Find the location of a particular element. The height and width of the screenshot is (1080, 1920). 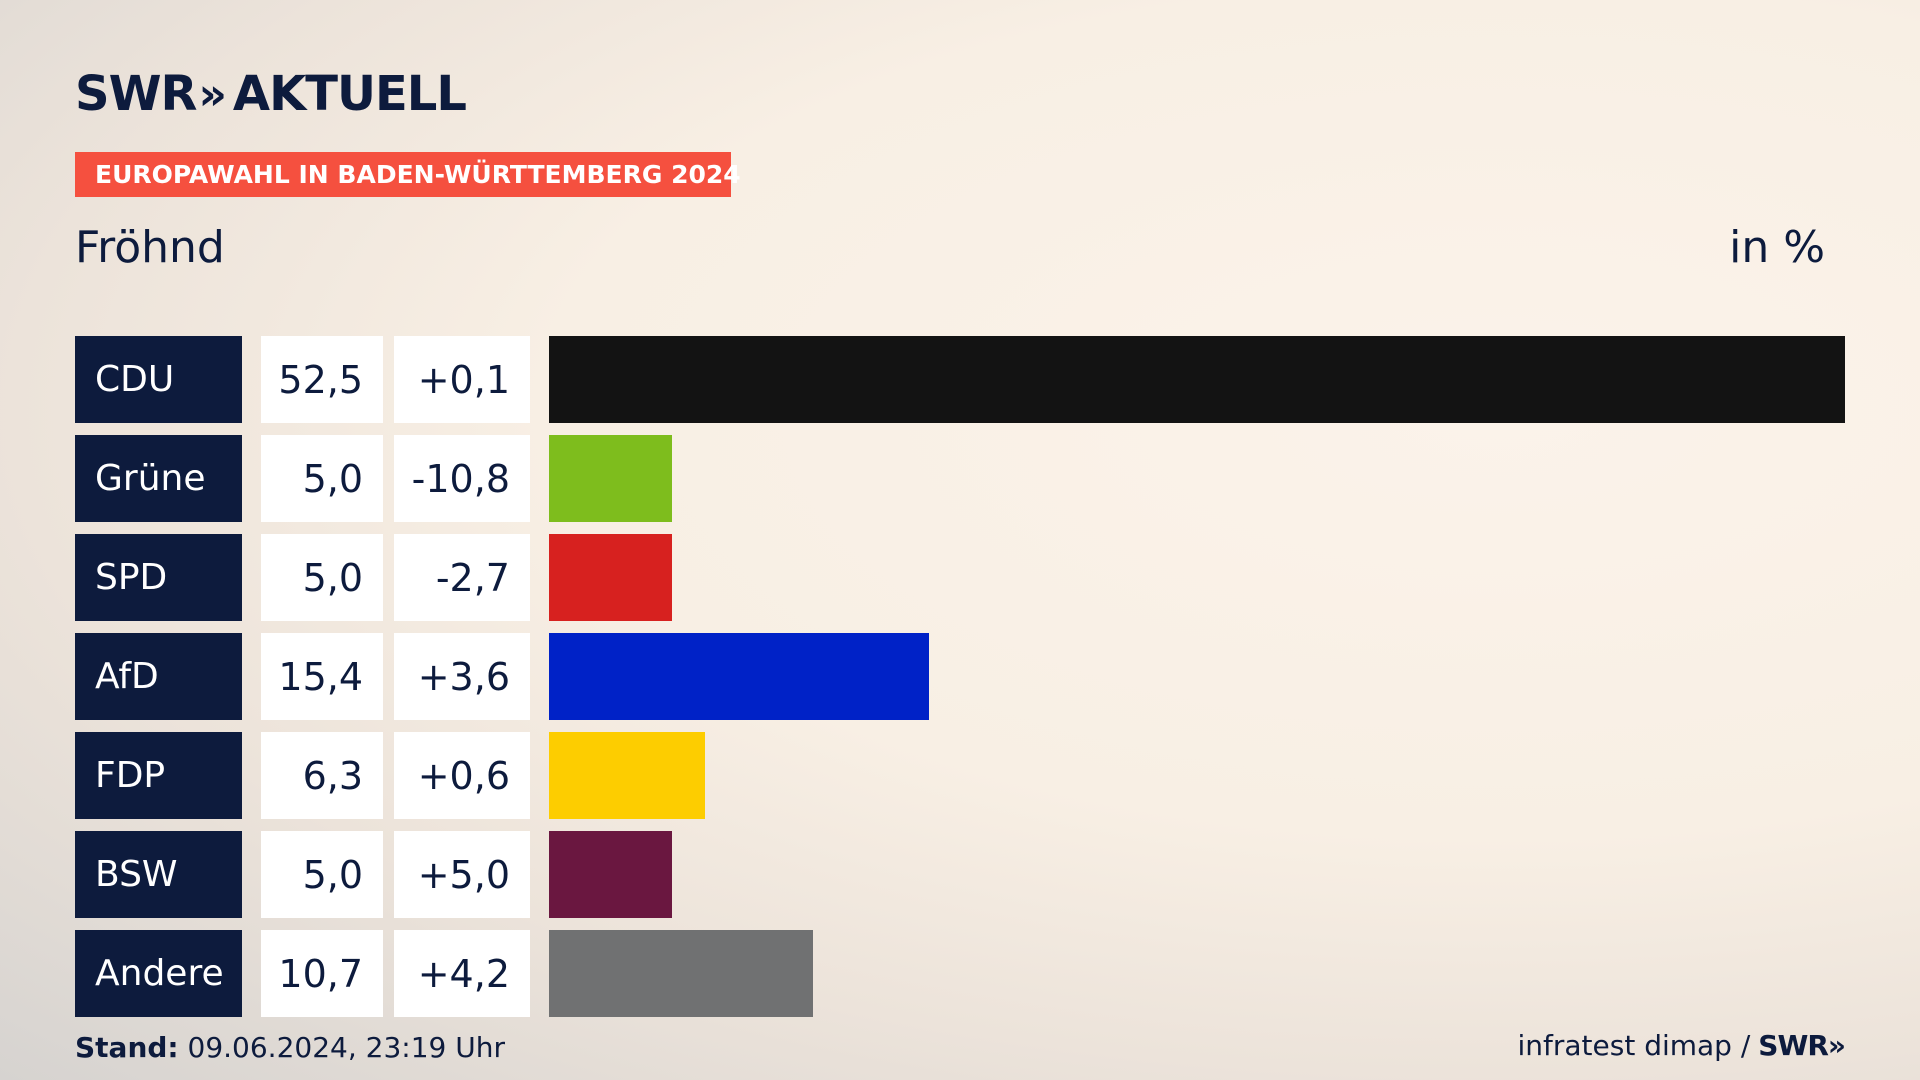

party-label: BSW is located at coordinates (158, 874).